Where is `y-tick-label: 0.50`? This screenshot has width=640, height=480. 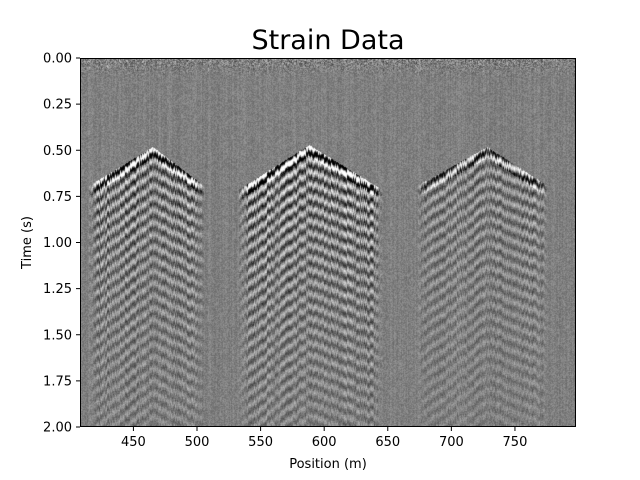 y-tick-label: 0.50 is located at coordinates (57, 151).